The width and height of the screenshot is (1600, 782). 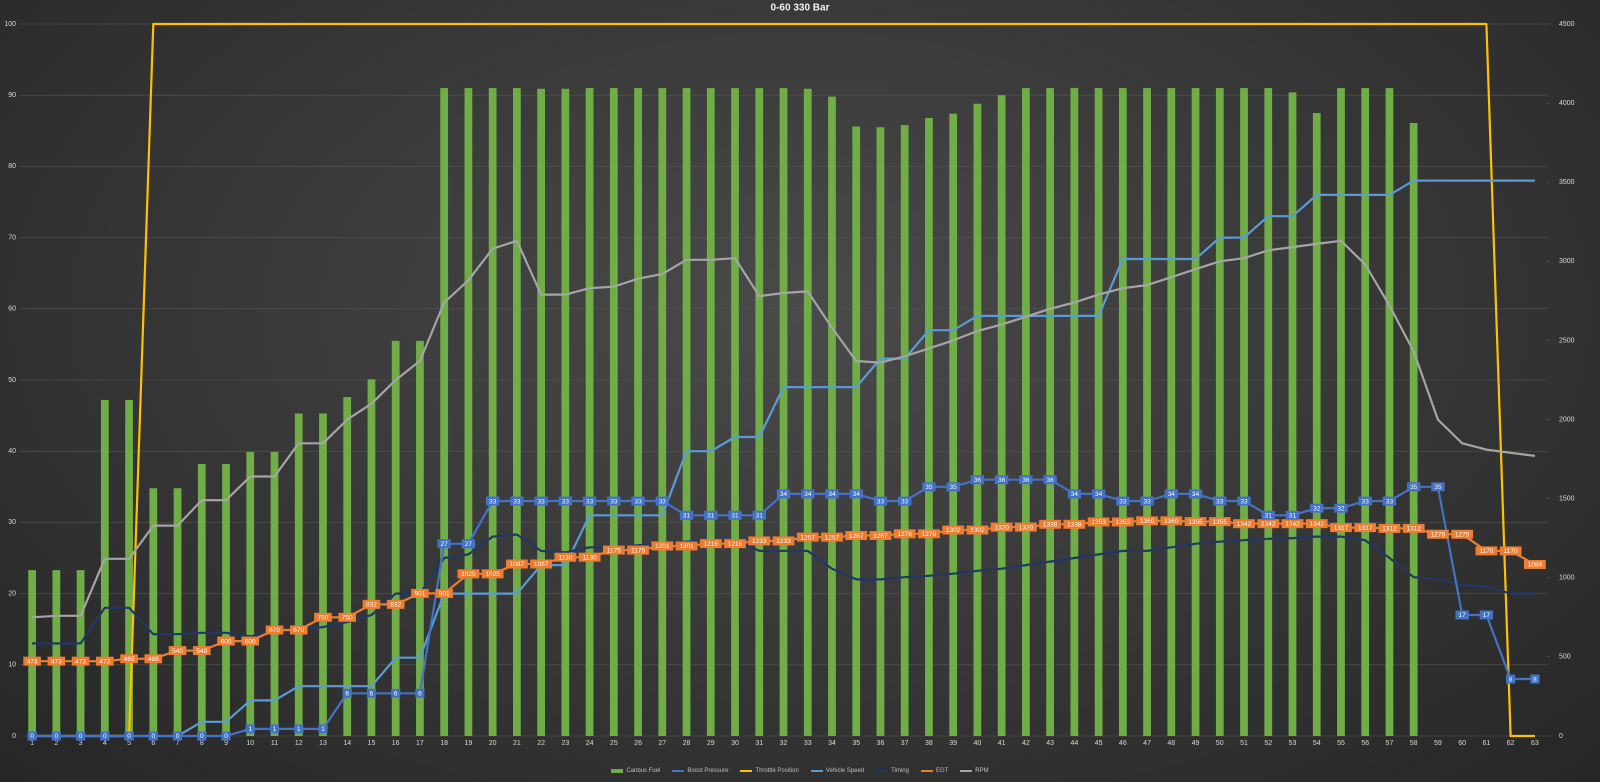 What do you see at coordinates (1567, 499) in the screenshot?
I see `y2-tick-label: 1500` at bounding box center [1567, 499].